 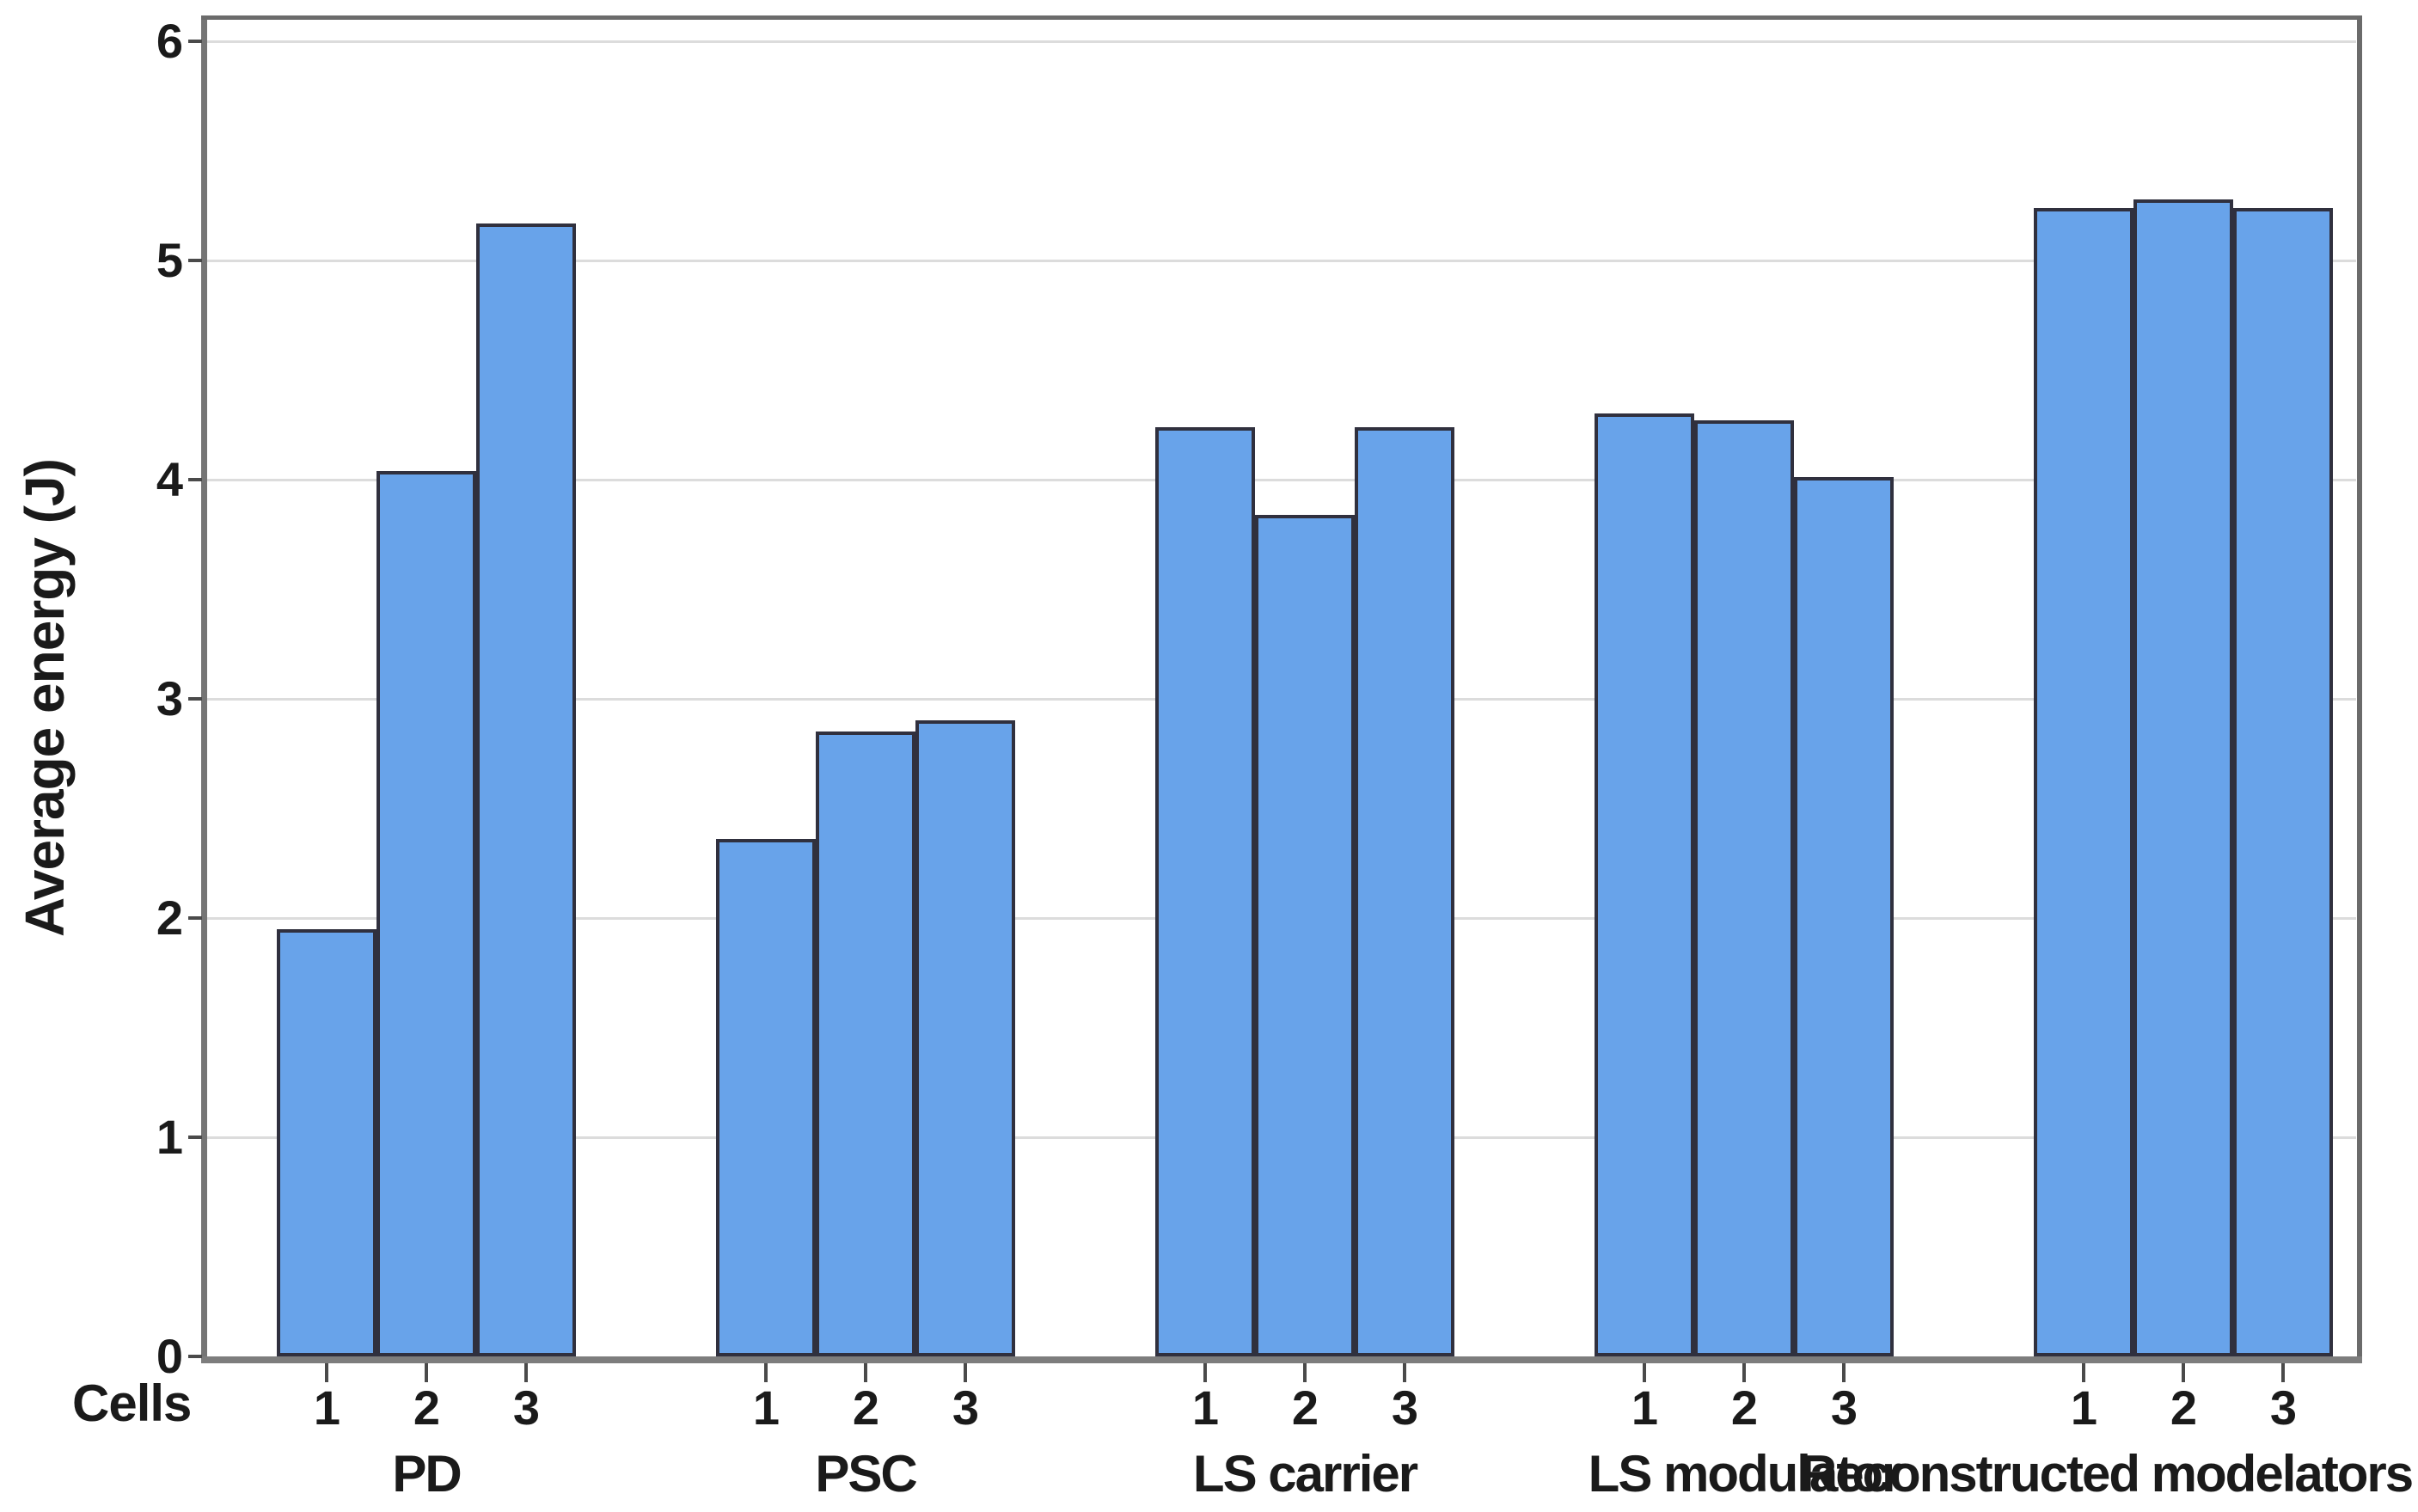 What do you see at coordinates (1281, 17) in the screenshot?
I see `plot-border-top` at bounding box center [1281, 17].